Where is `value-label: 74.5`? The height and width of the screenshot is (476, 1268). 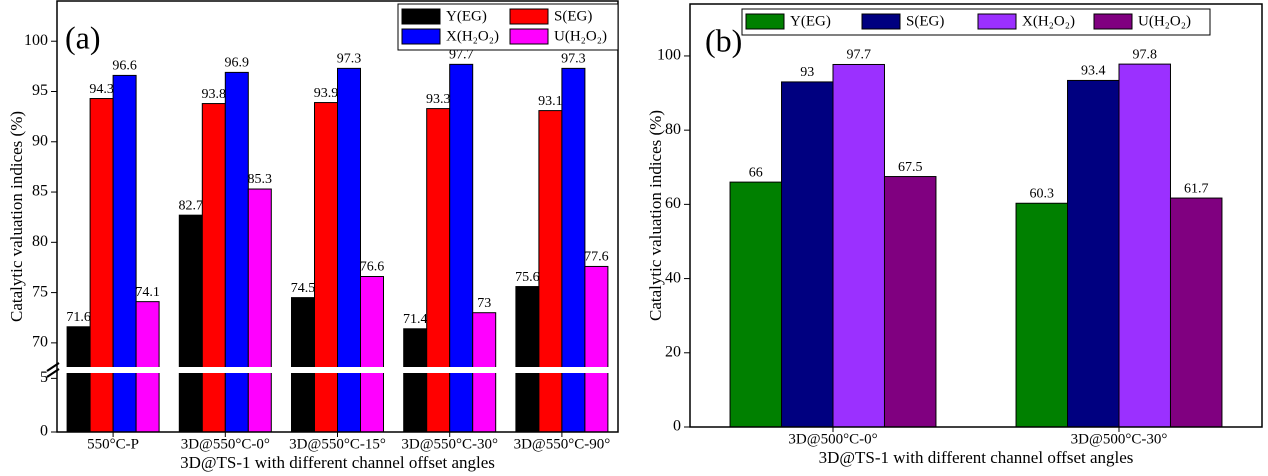
value-label: 74.5 is located at coordinates (303, 288).